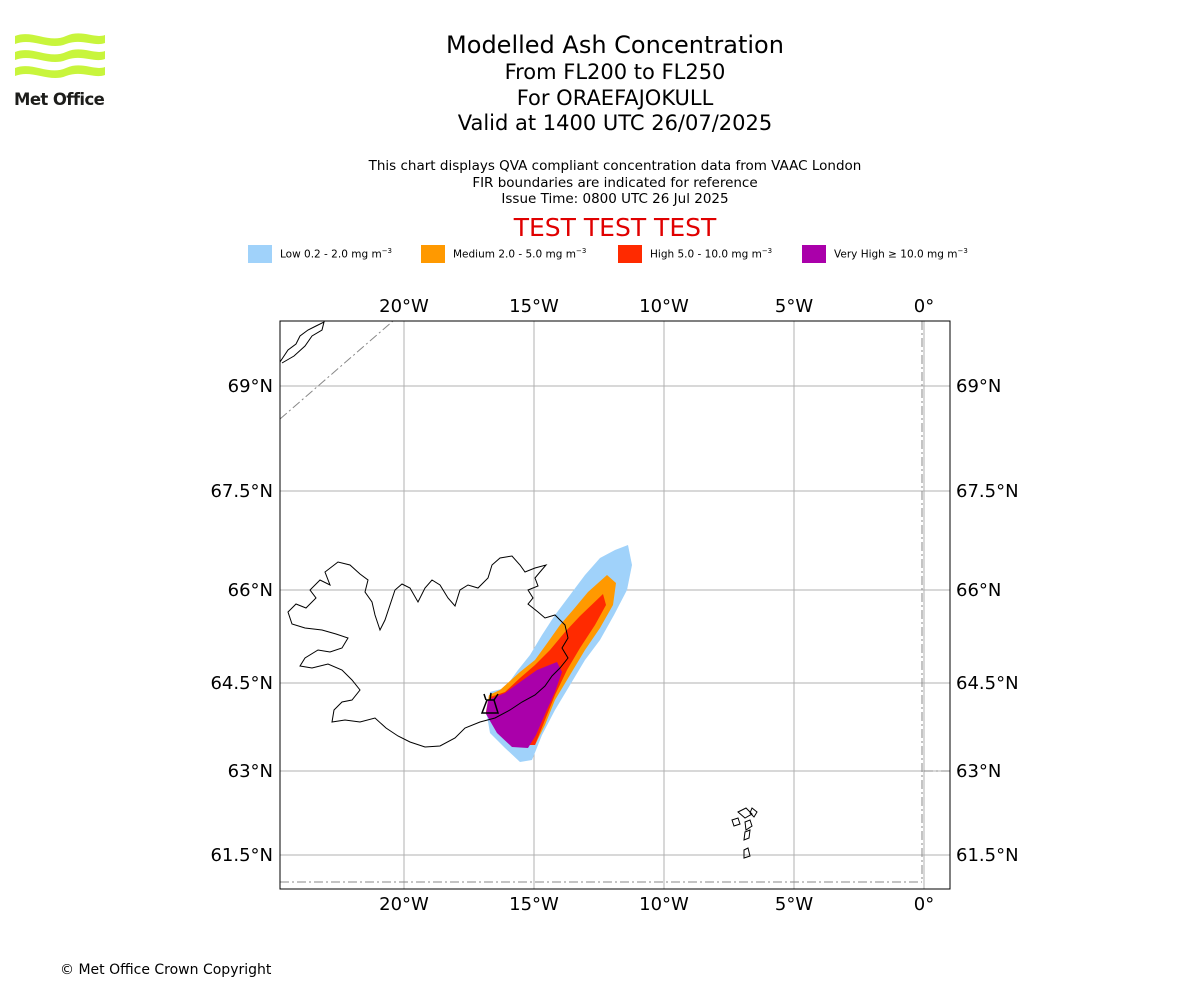 The height and width of the screenshot is (1000, 1200). What do you see at coordinates (60, 56) in the screenshot?
I see `met-office-waves-icon` at bounding box center [60, 56].